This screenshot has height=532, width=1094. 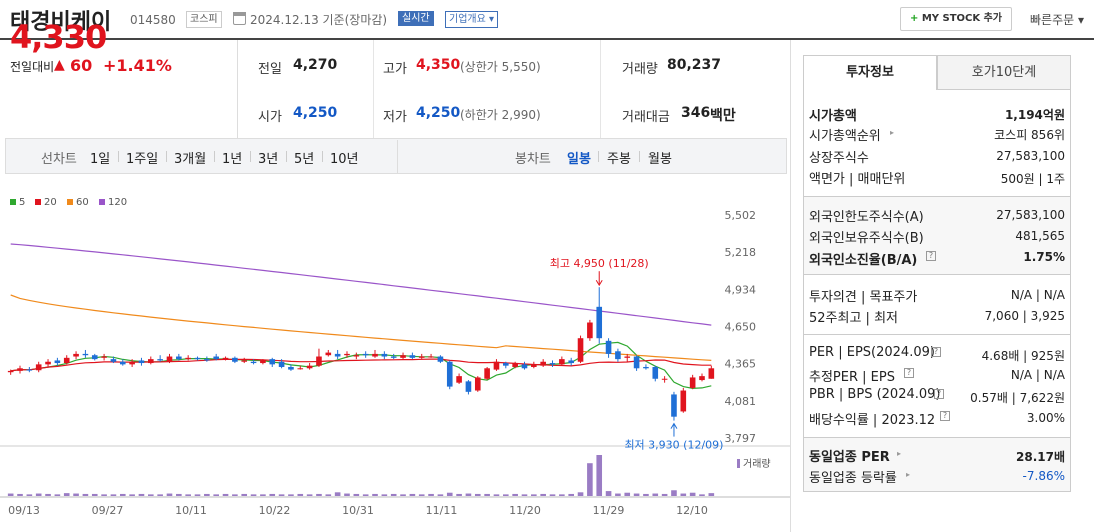 What do you see at coordinates (82, 202) in the screenshot?
I see `legend-label: 60` at bounding box center [82, 202].